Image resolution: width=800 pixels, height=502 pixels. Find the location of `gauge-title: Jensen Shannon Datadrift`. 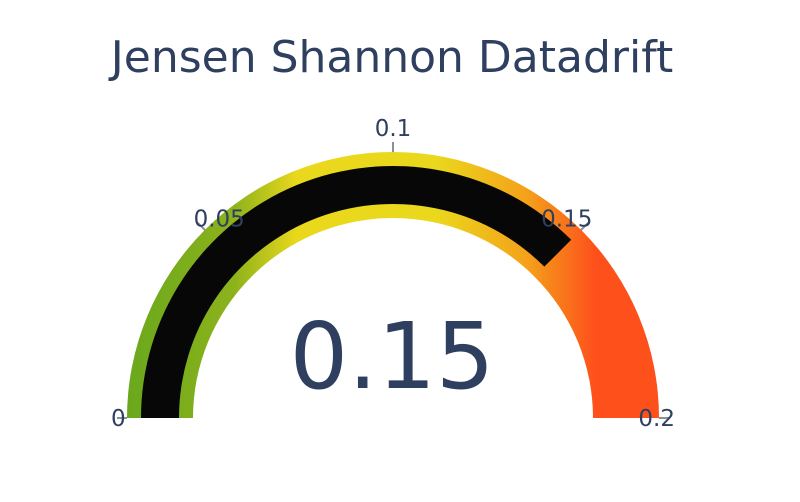

gauge-title: Jensen Shannon Datadrift is located at coordinates (390, 57).